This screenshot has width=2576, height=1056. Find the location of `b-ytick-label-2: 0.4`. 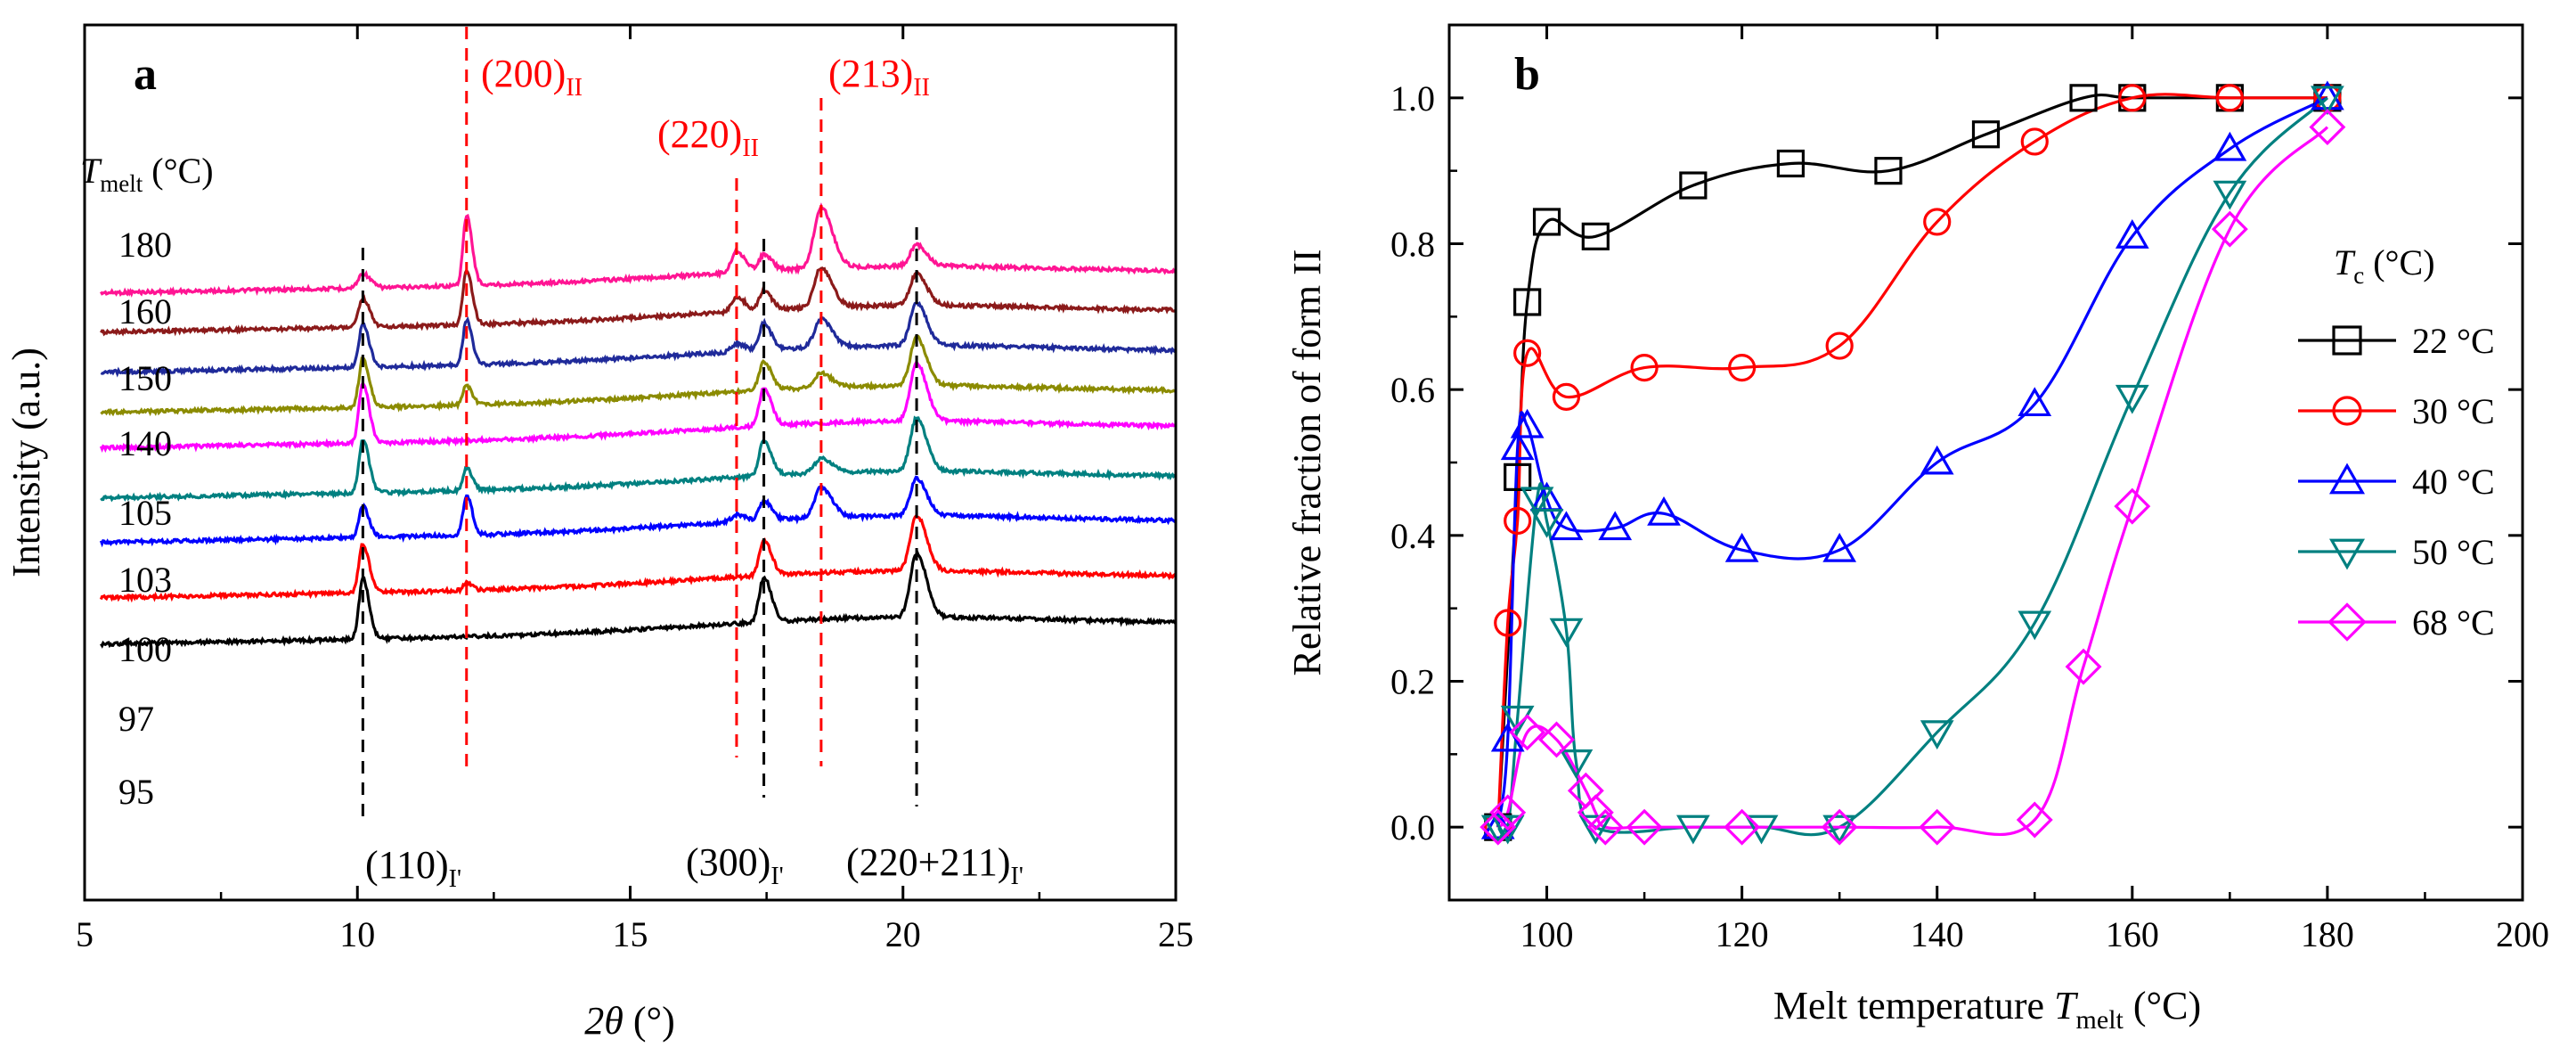

b-ytick-label-2: 0.4 is located at coordinates (1413, 536).